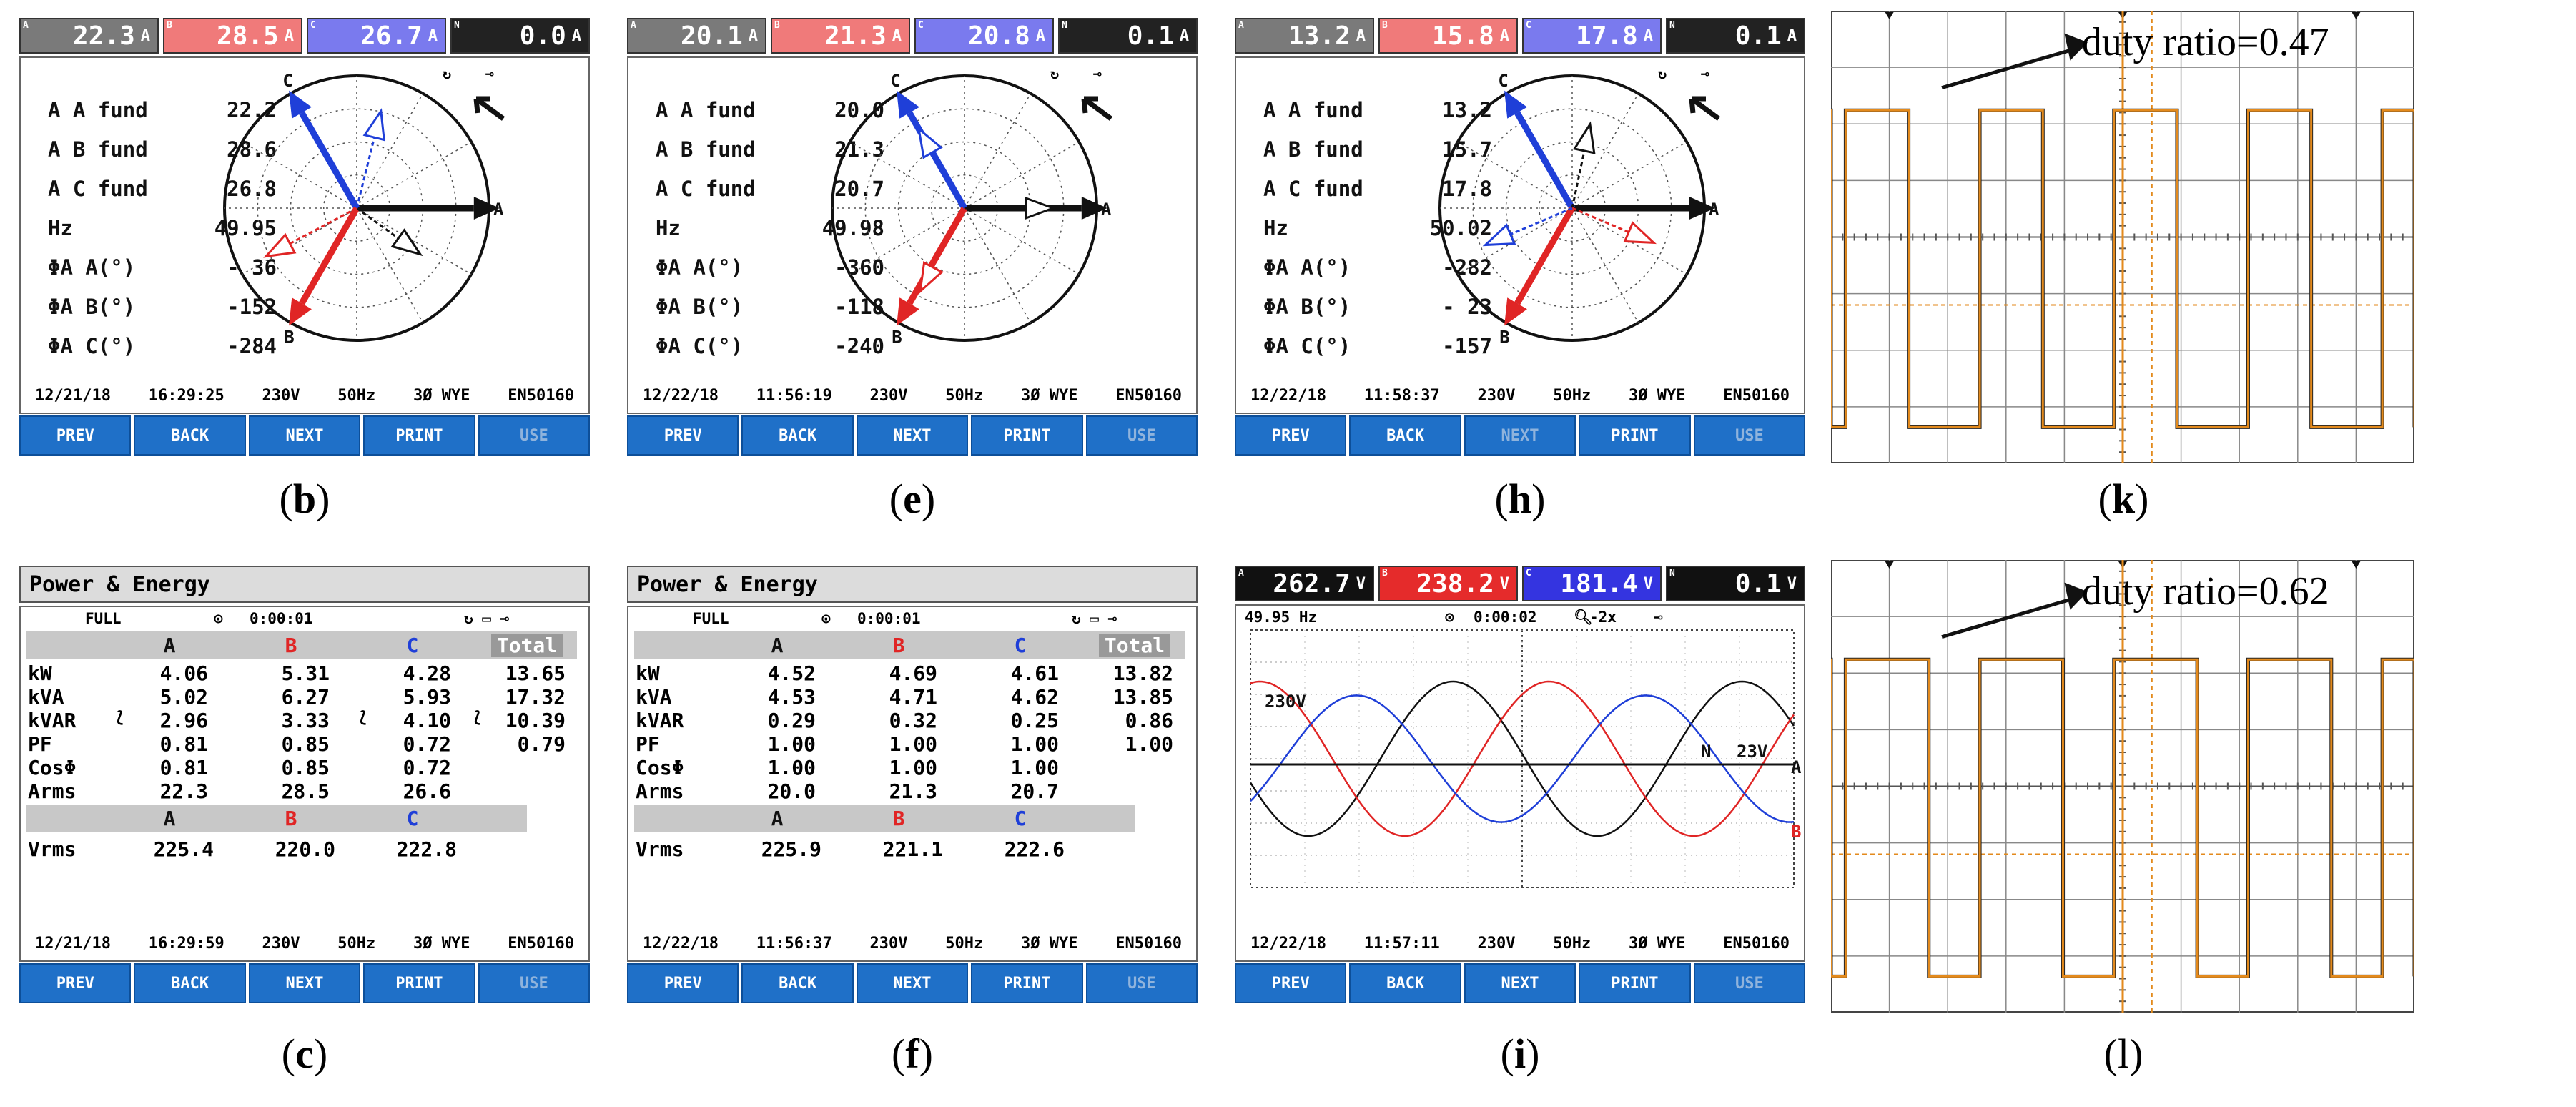  I want to click on row-label: Vrms, so click(660, 849).